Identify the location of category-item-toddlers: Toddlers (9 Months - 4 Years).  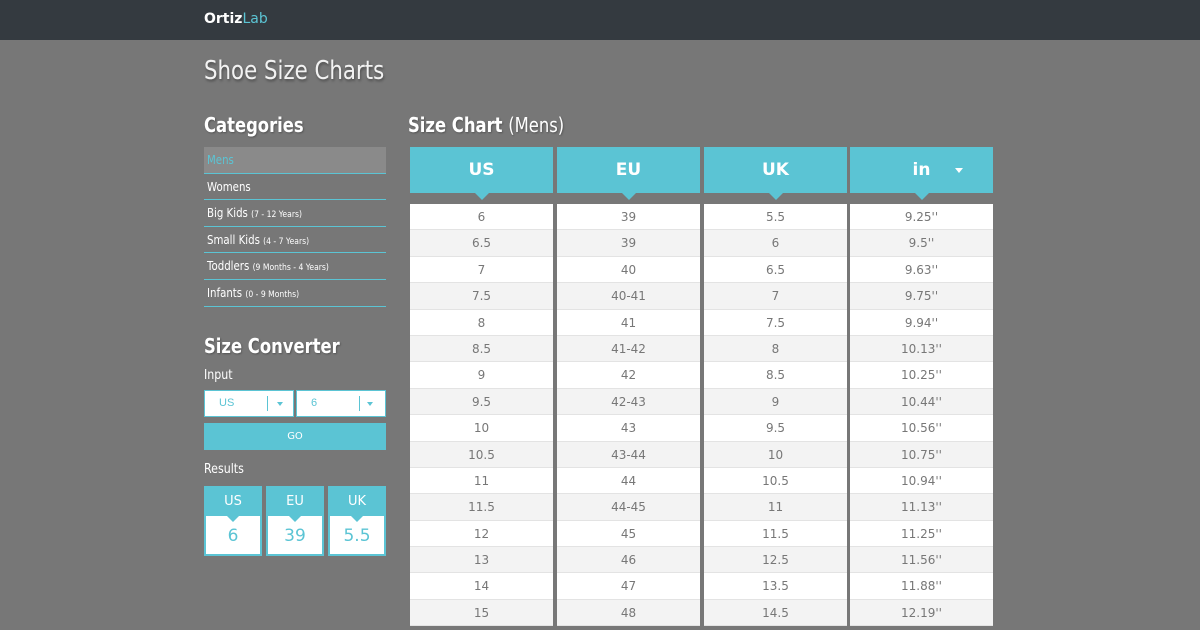
(295, 266).